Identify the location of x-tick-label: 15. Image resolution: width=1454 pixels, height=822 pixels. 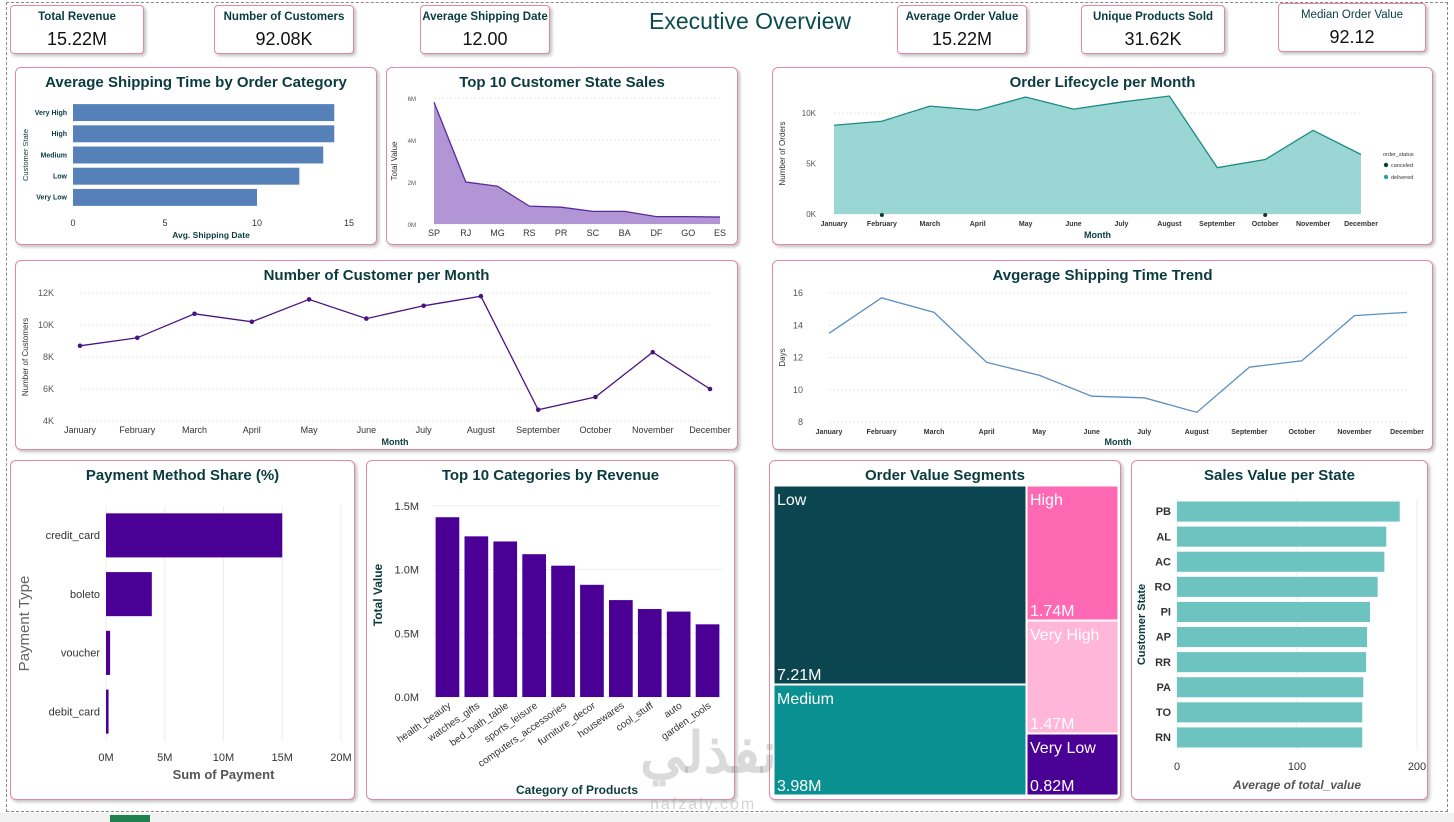
(349, 223).